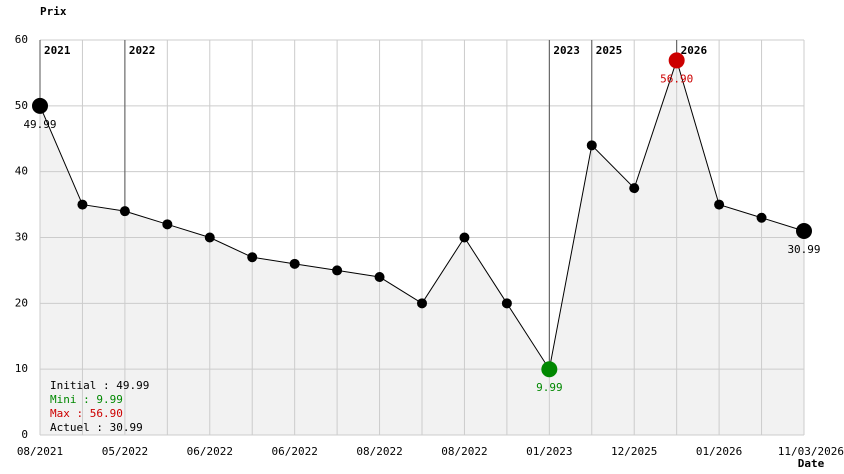  What do you see at coordinates (21, 237) in the screenshot?
I see `y-tick-label: 30` at bounding box center [21, 237].